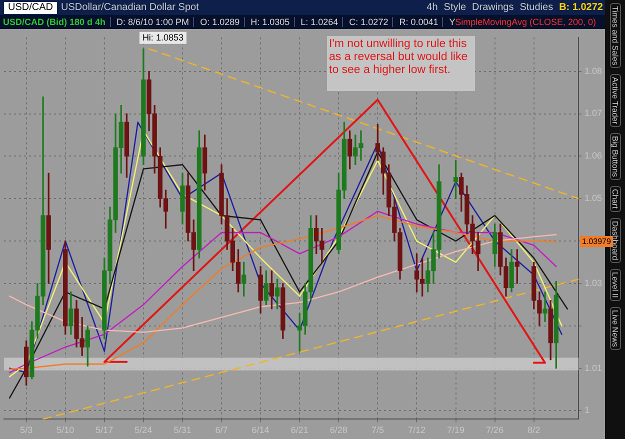  What do you see at coordinates (527, 22) in the screenshot?
I see `text: SimpleMovingAvg (CLOSE, 200, 0)` at bounding box center [527, 22].